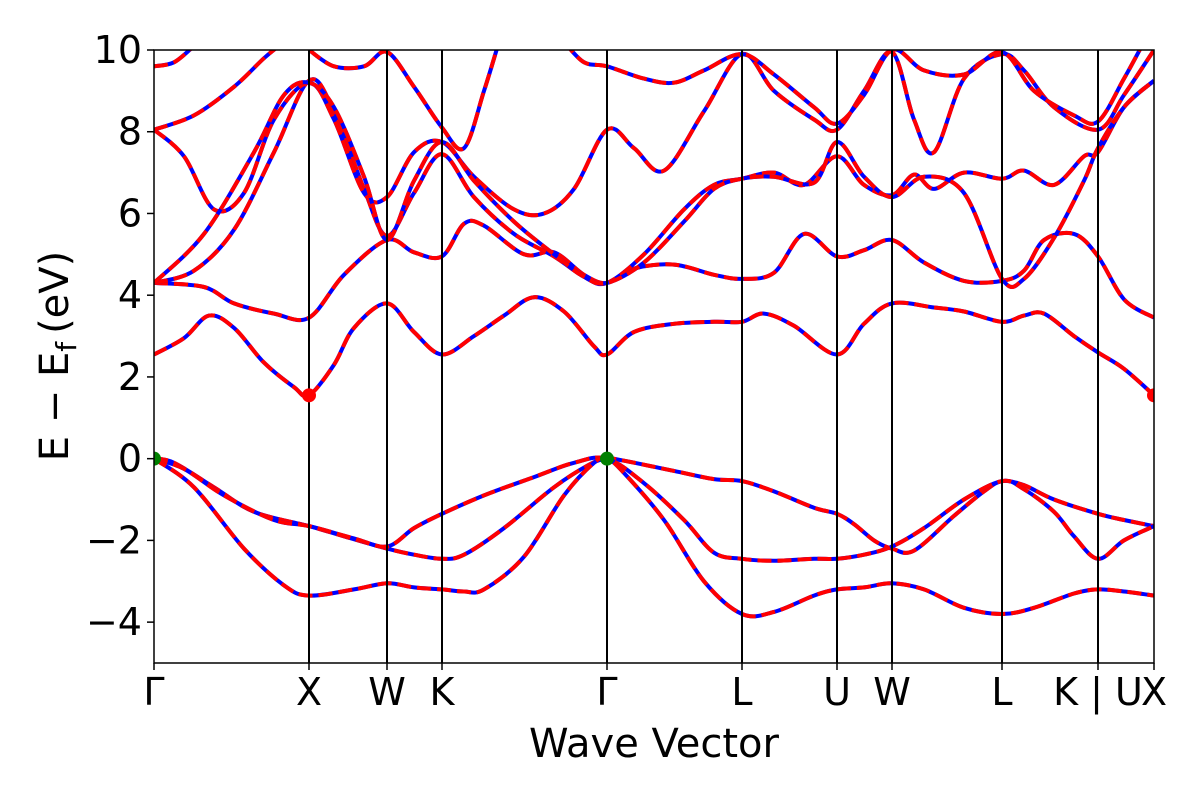 Image resolution: width=1200 pixels, height=800 pixels. Describe the element at coordinates (118, 50) in the screenshot. I see `y-tick-label-7: 10` at that location.